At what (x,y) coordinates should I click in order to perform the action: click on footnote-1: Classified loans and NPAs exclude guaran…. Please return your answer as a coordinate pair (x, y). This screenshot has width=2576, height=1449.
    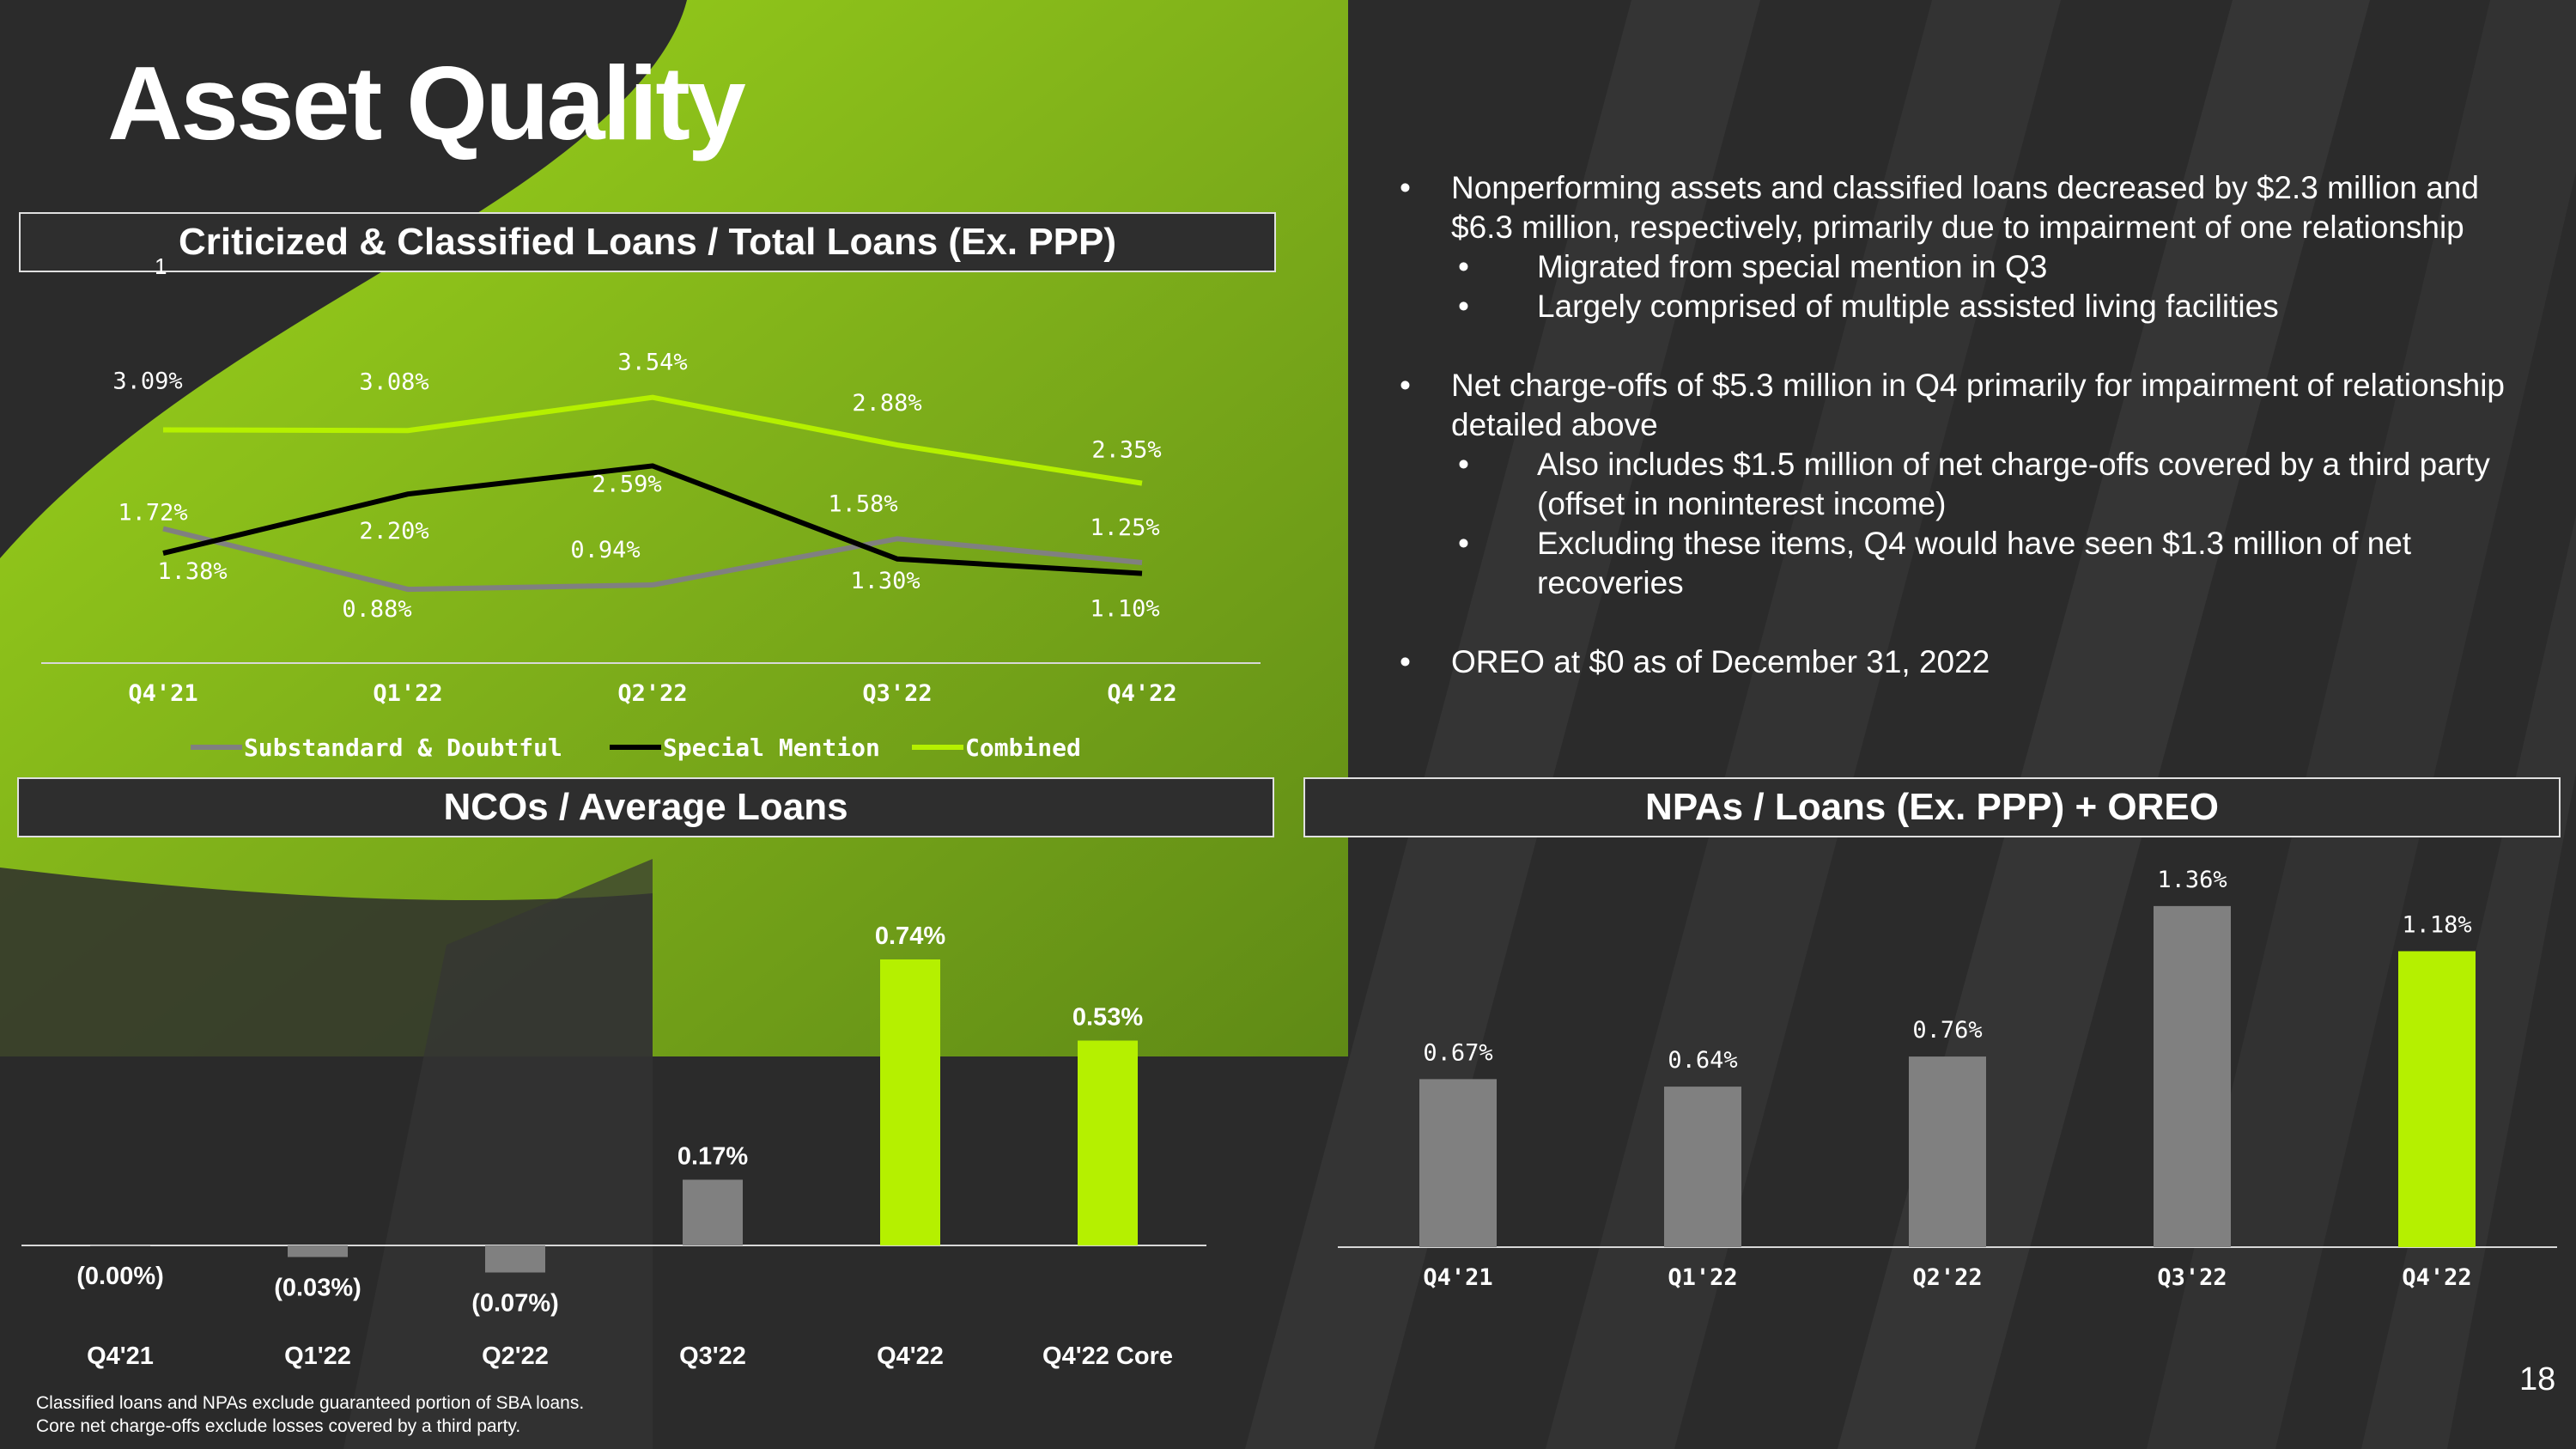
    Looking at the image, I should click on (311, 1403).